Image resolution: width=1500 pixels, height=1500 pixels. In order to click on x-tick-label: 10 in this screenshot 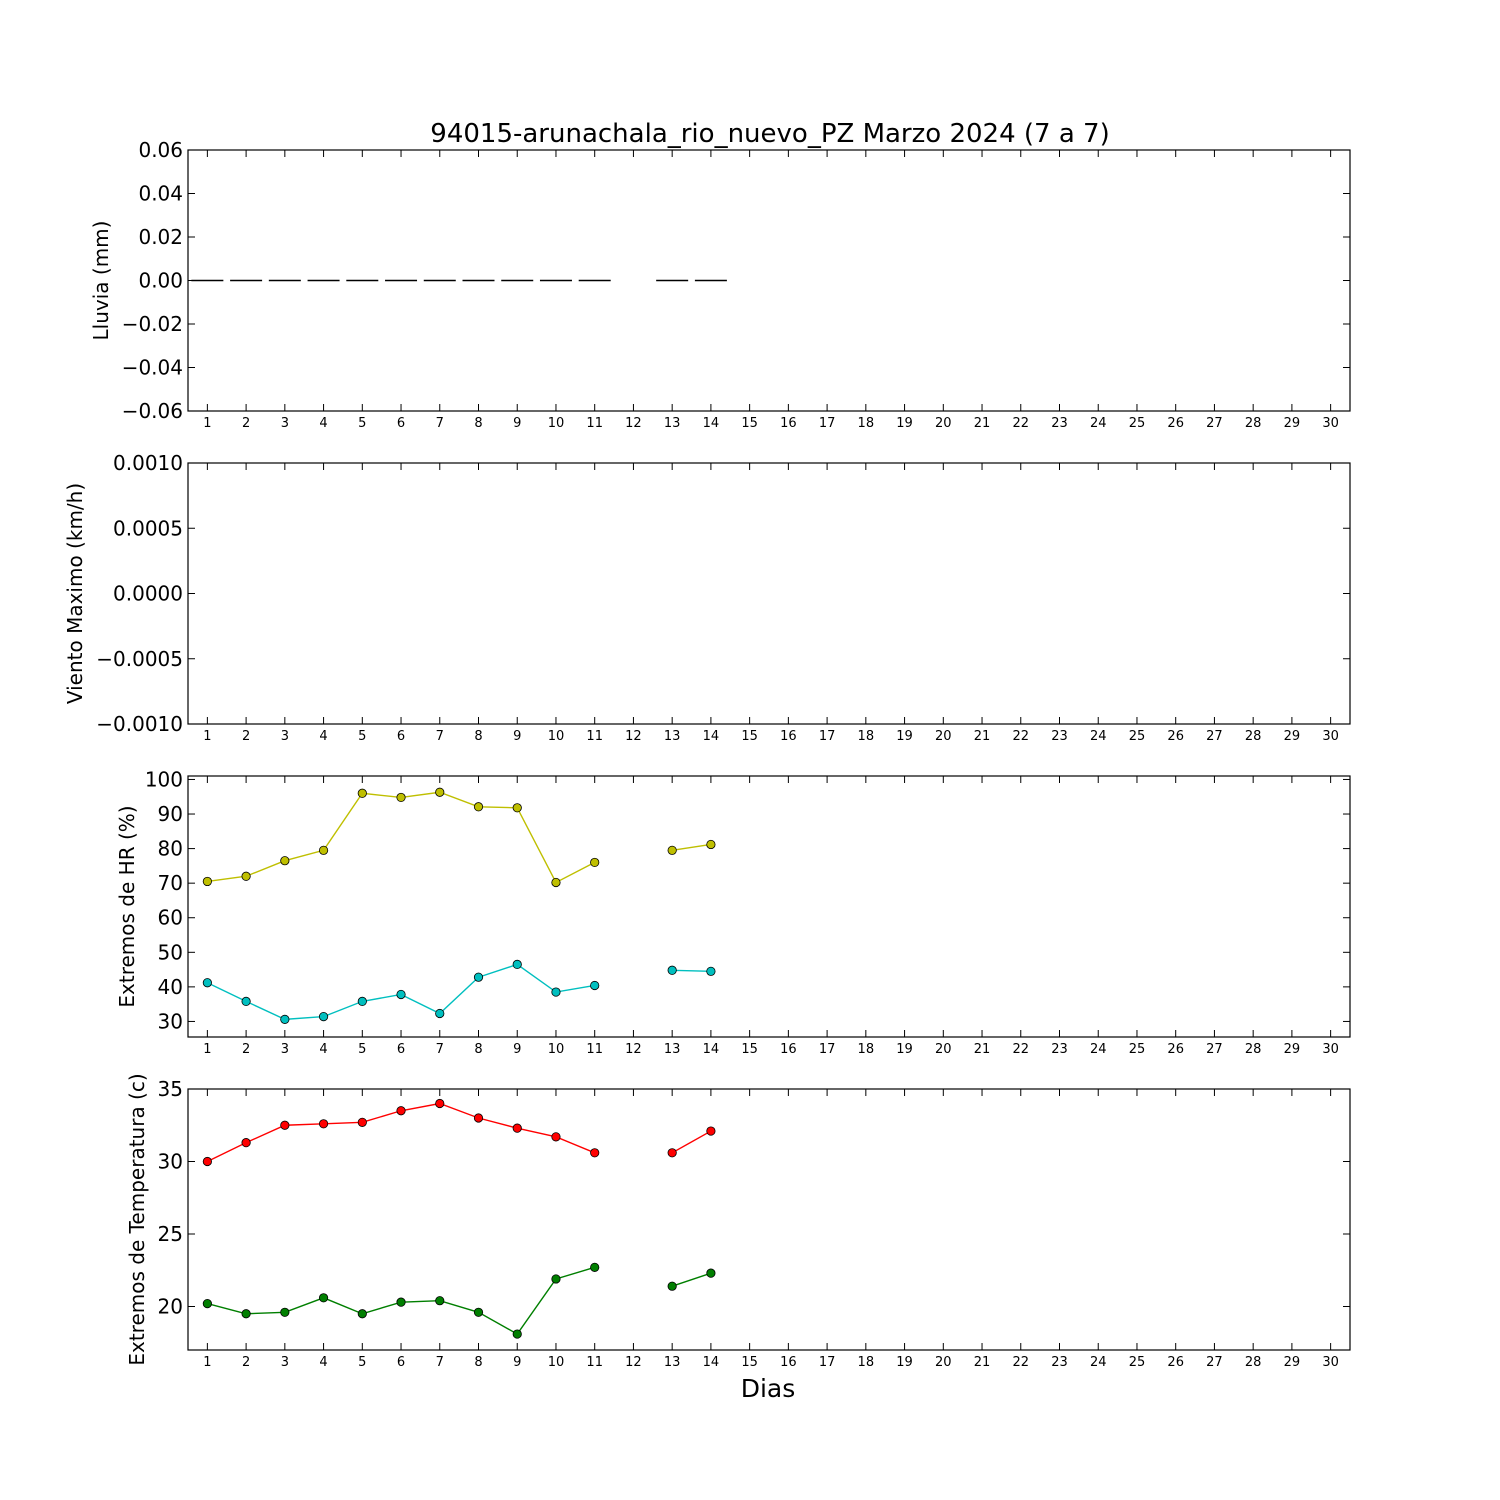, I will do `click(556, 423)`.